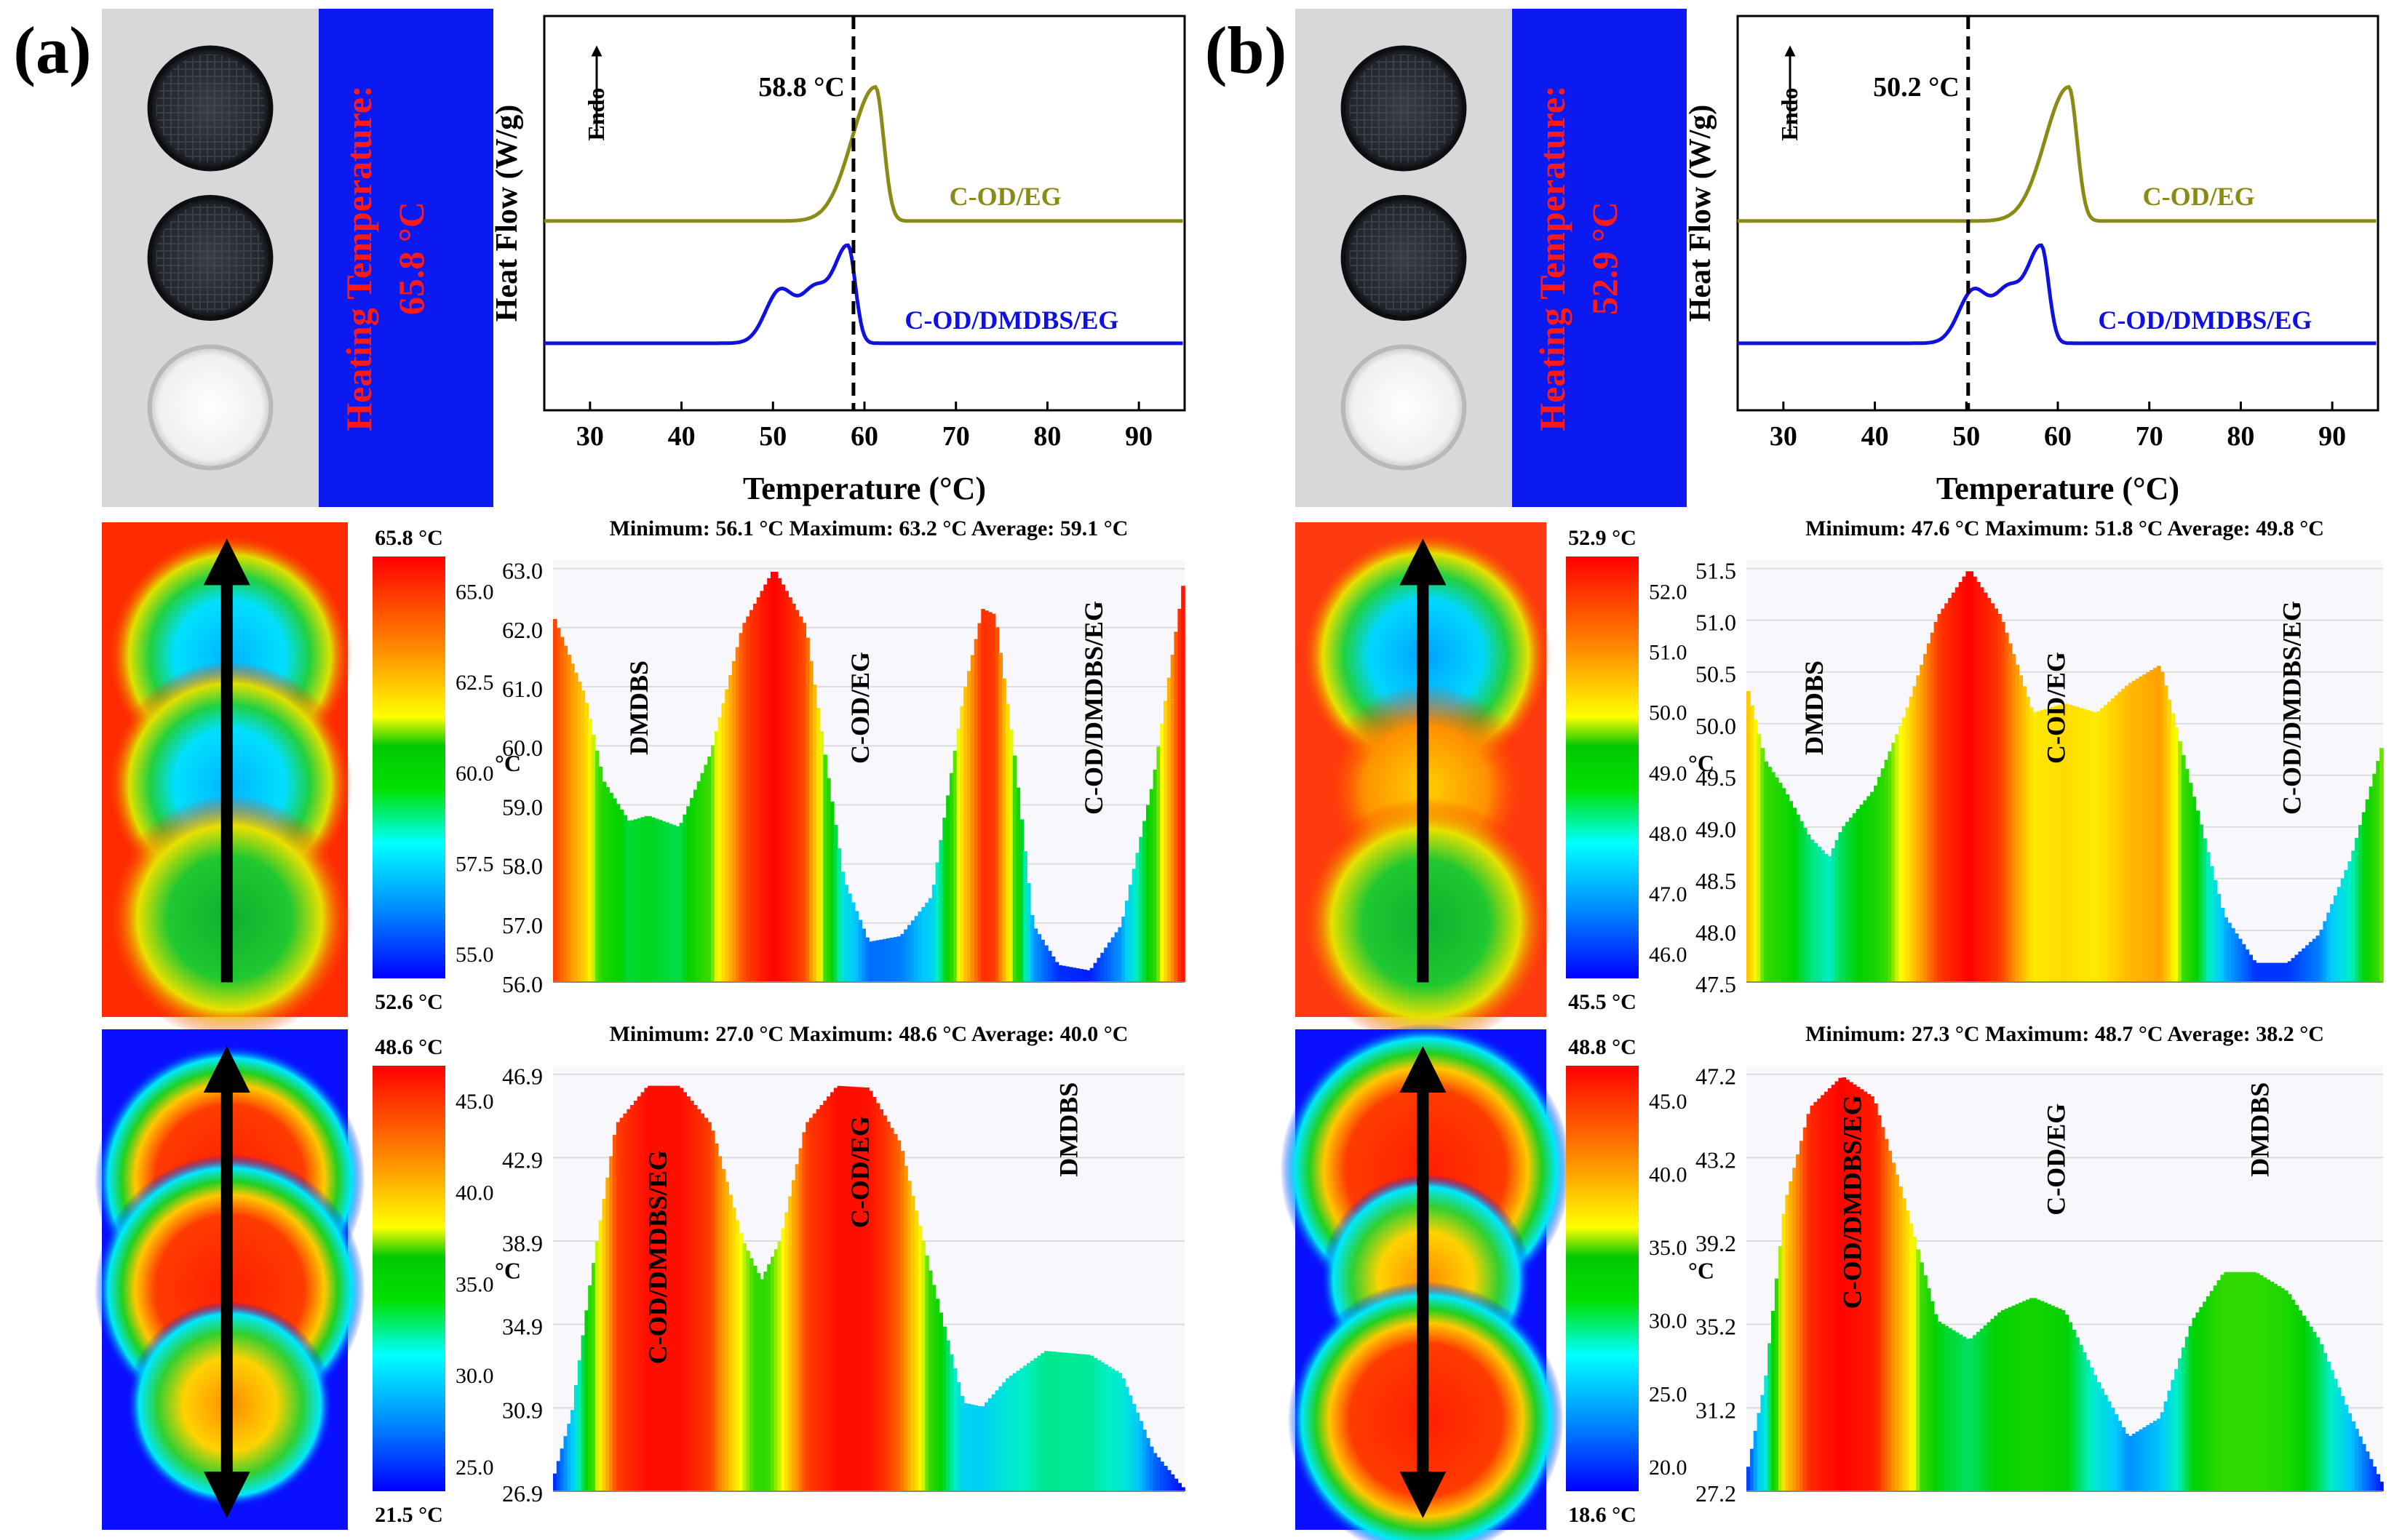 The image size is (2394, 1540). I want to click on profile-y-tick-label: 27.2, so click(1716, 1493).